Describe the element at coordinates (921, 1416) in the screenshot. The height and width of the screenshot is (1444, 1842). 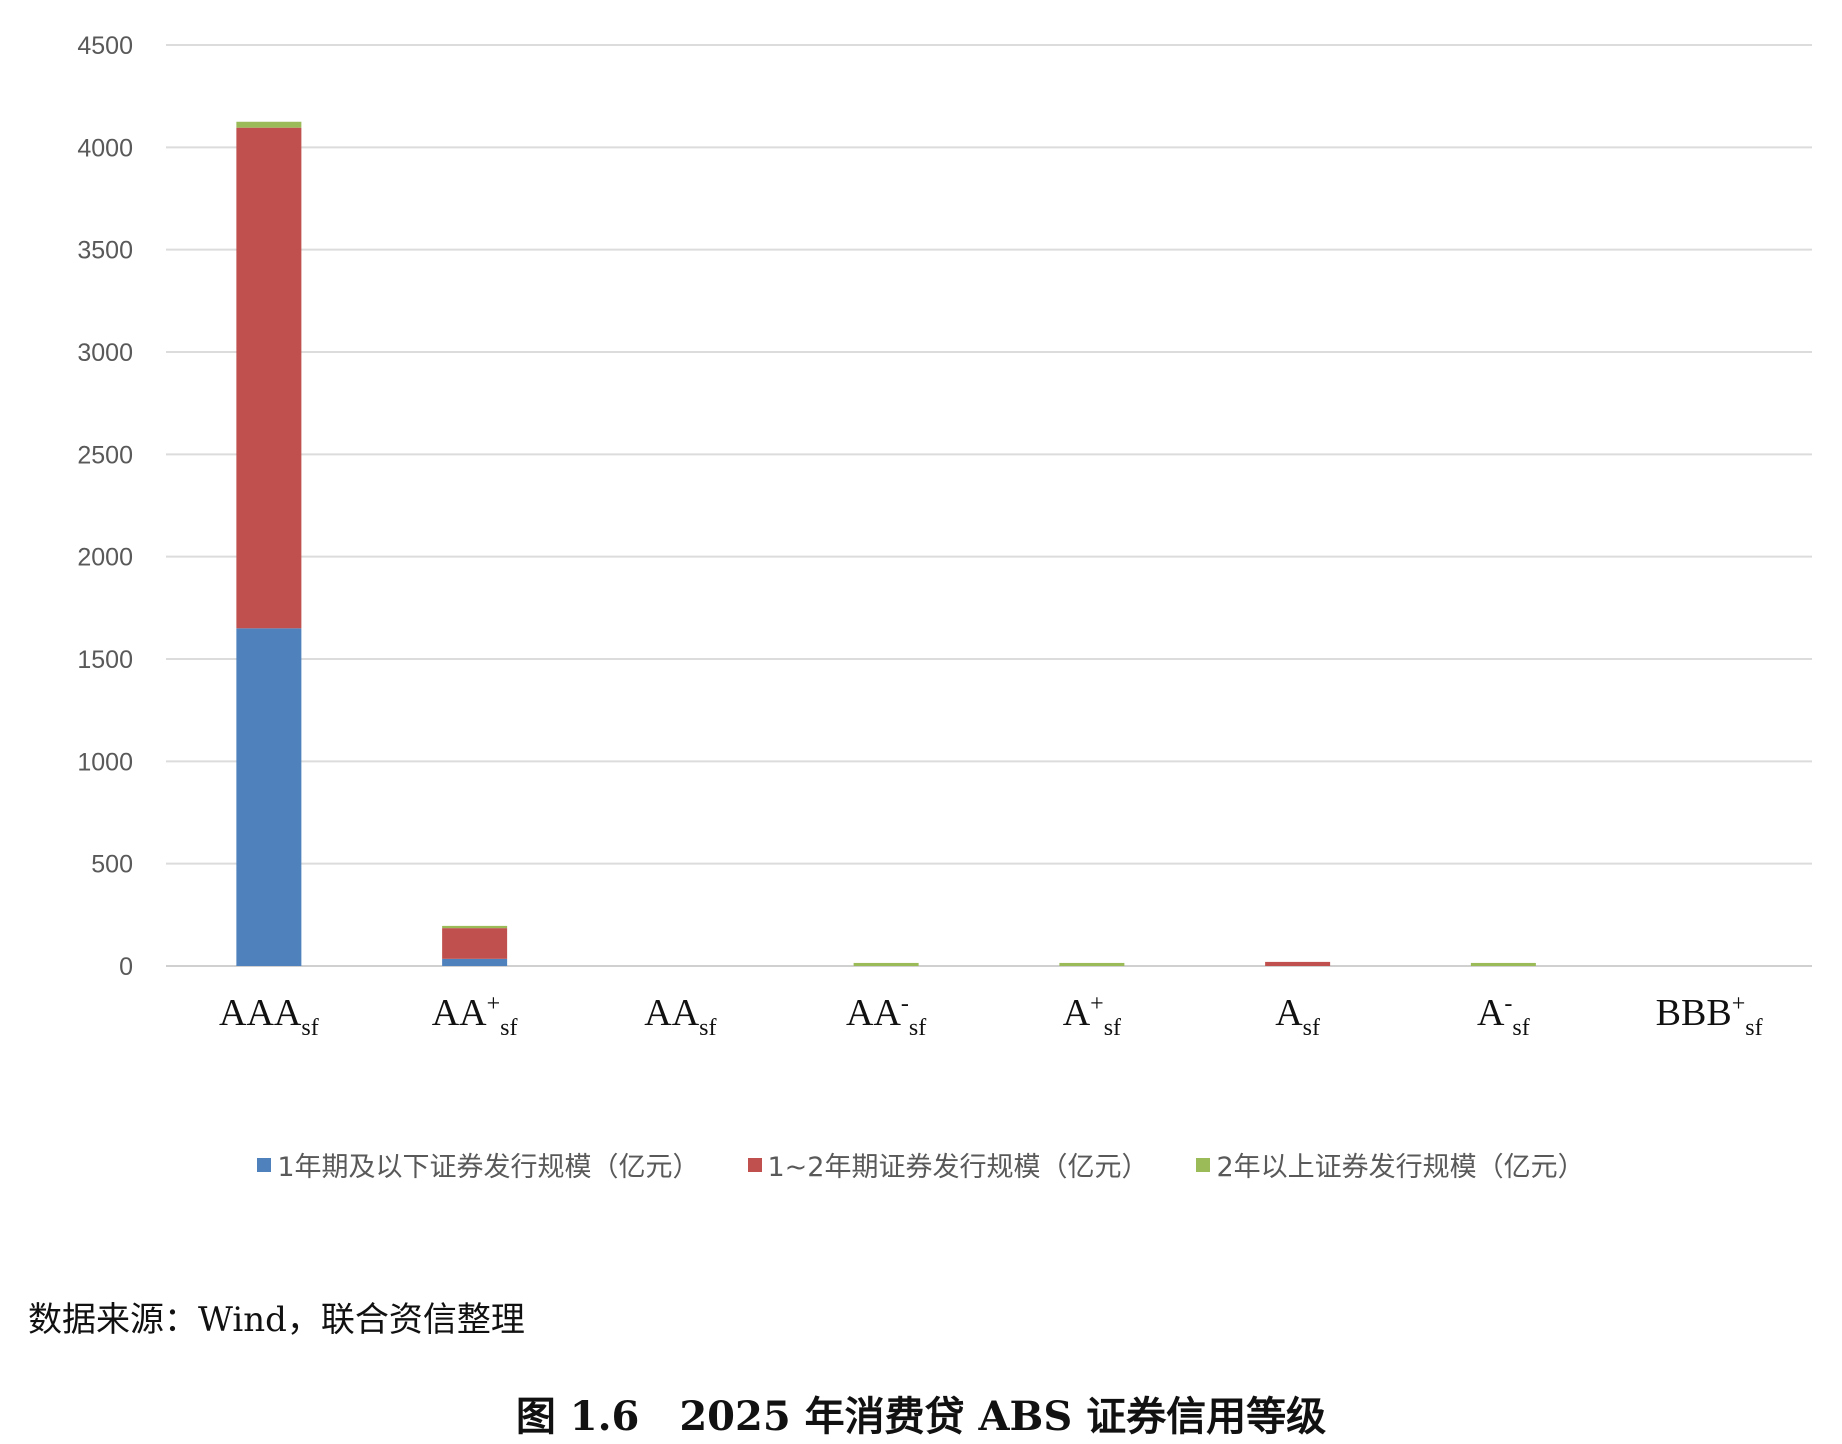
I see `figure-caption: 图 1.6 2025 年消费贷 ABS 证券信用等级` at that location.